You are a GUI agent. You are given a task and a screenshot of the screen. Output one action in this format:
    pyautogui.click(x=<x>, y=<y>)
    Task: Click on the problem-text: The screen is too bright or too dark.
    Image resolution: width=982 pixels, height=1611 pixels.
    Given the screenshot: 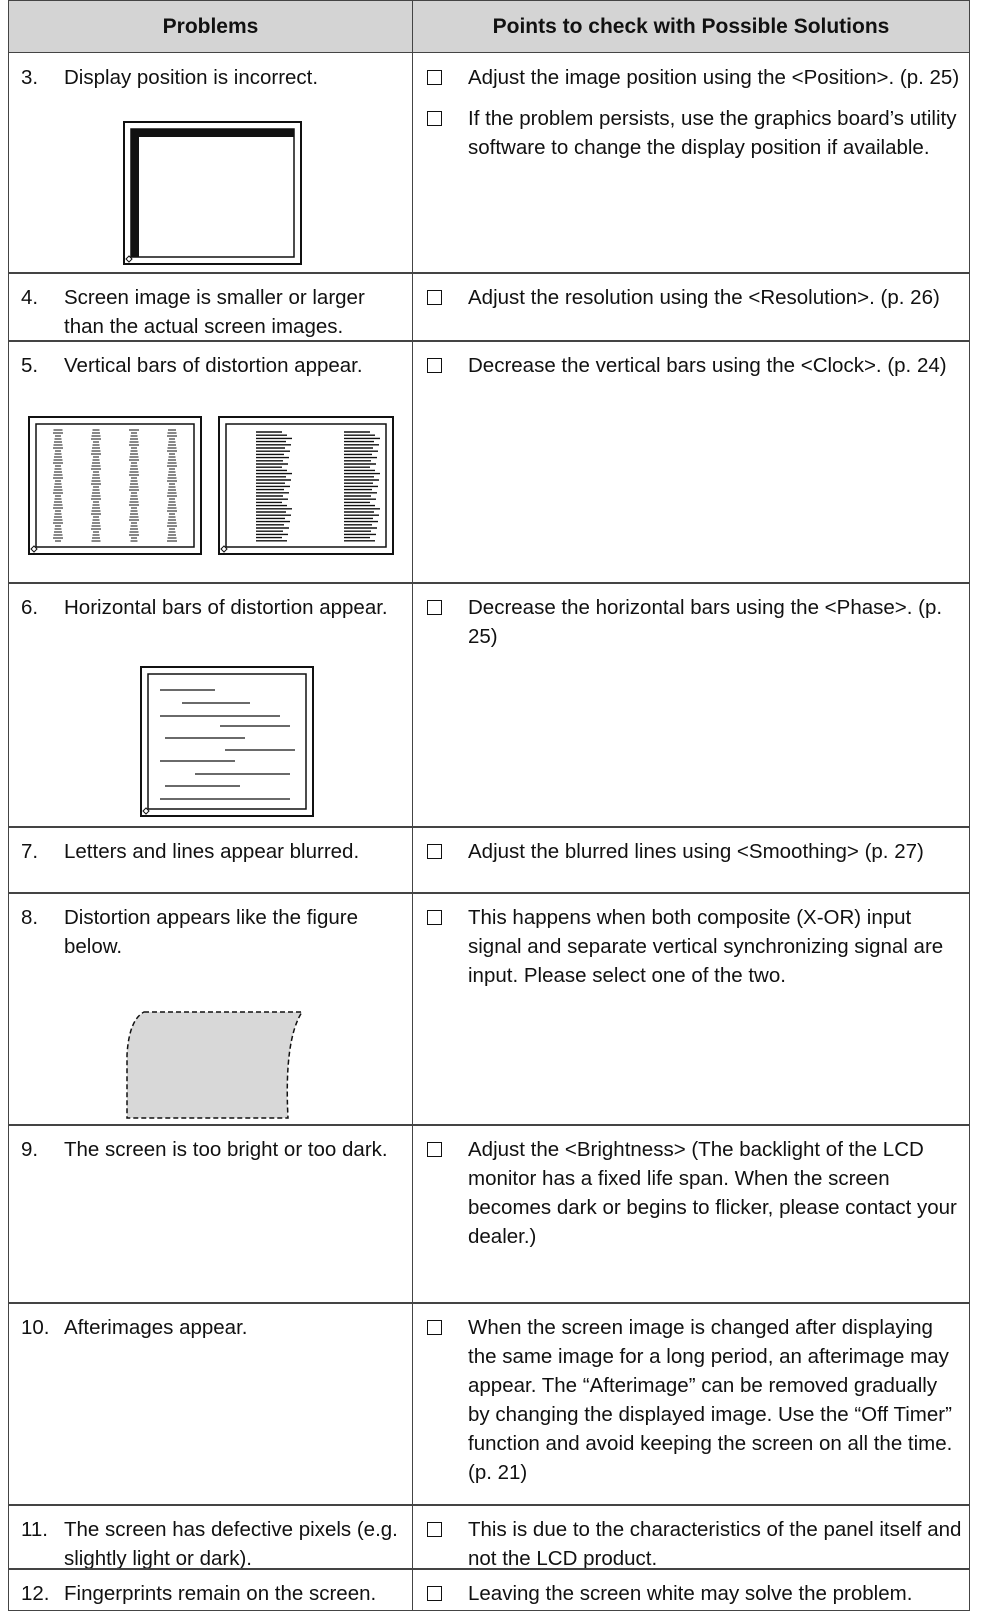 What is the action you would take?
    pyautogui.click(x=226, y=1149)
    